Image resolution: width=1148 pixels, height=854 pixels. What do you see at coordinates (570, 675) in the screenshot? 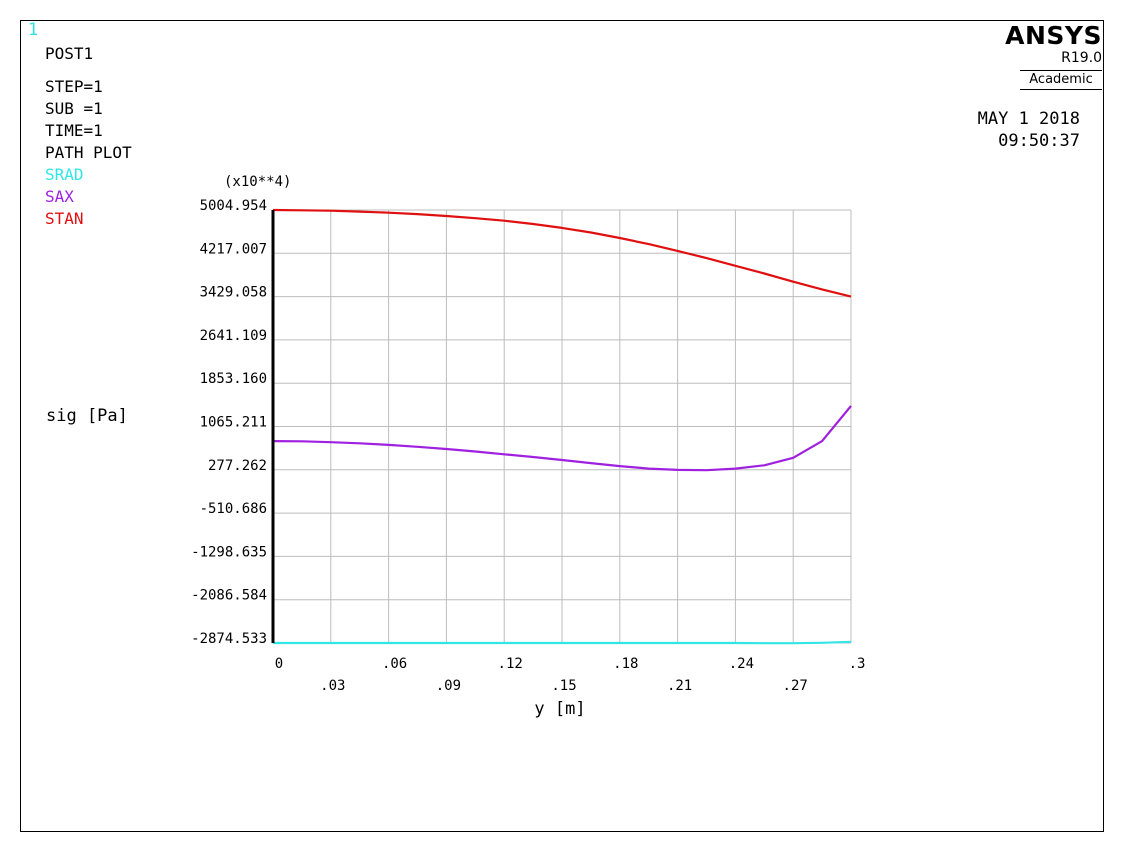
I see `x-tick-labels: 0 .06 .12 .18 .24 .3 .03 .09 .15 .21 .27` at bounding box center [570, 675].